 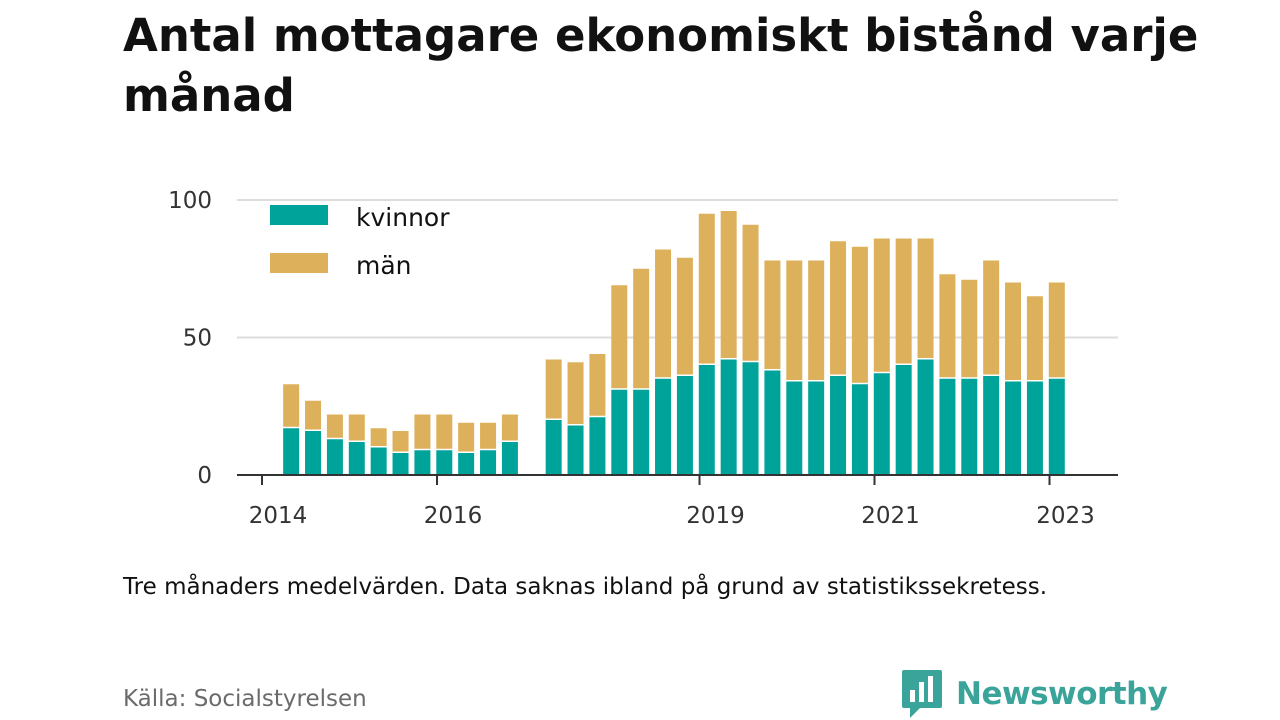 What do you see at coordinates (197, 339) in the screenshot?
I see `y-tick-label: 50` at bounding box center [197, 339].